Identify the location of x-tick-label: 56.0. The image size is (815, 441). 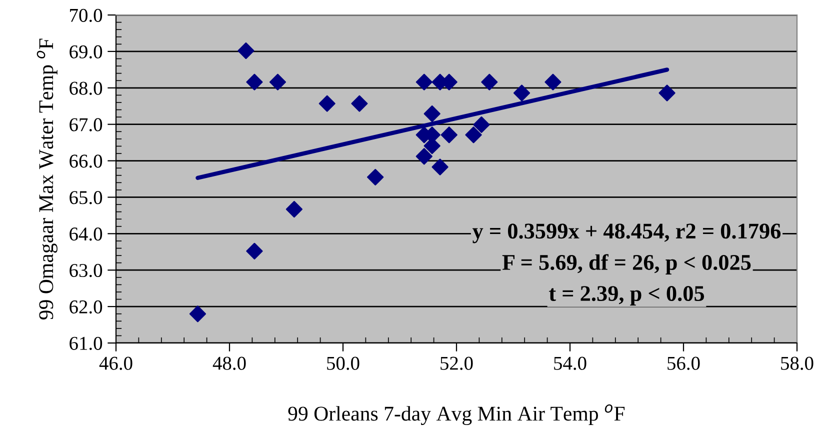
(684, 363).